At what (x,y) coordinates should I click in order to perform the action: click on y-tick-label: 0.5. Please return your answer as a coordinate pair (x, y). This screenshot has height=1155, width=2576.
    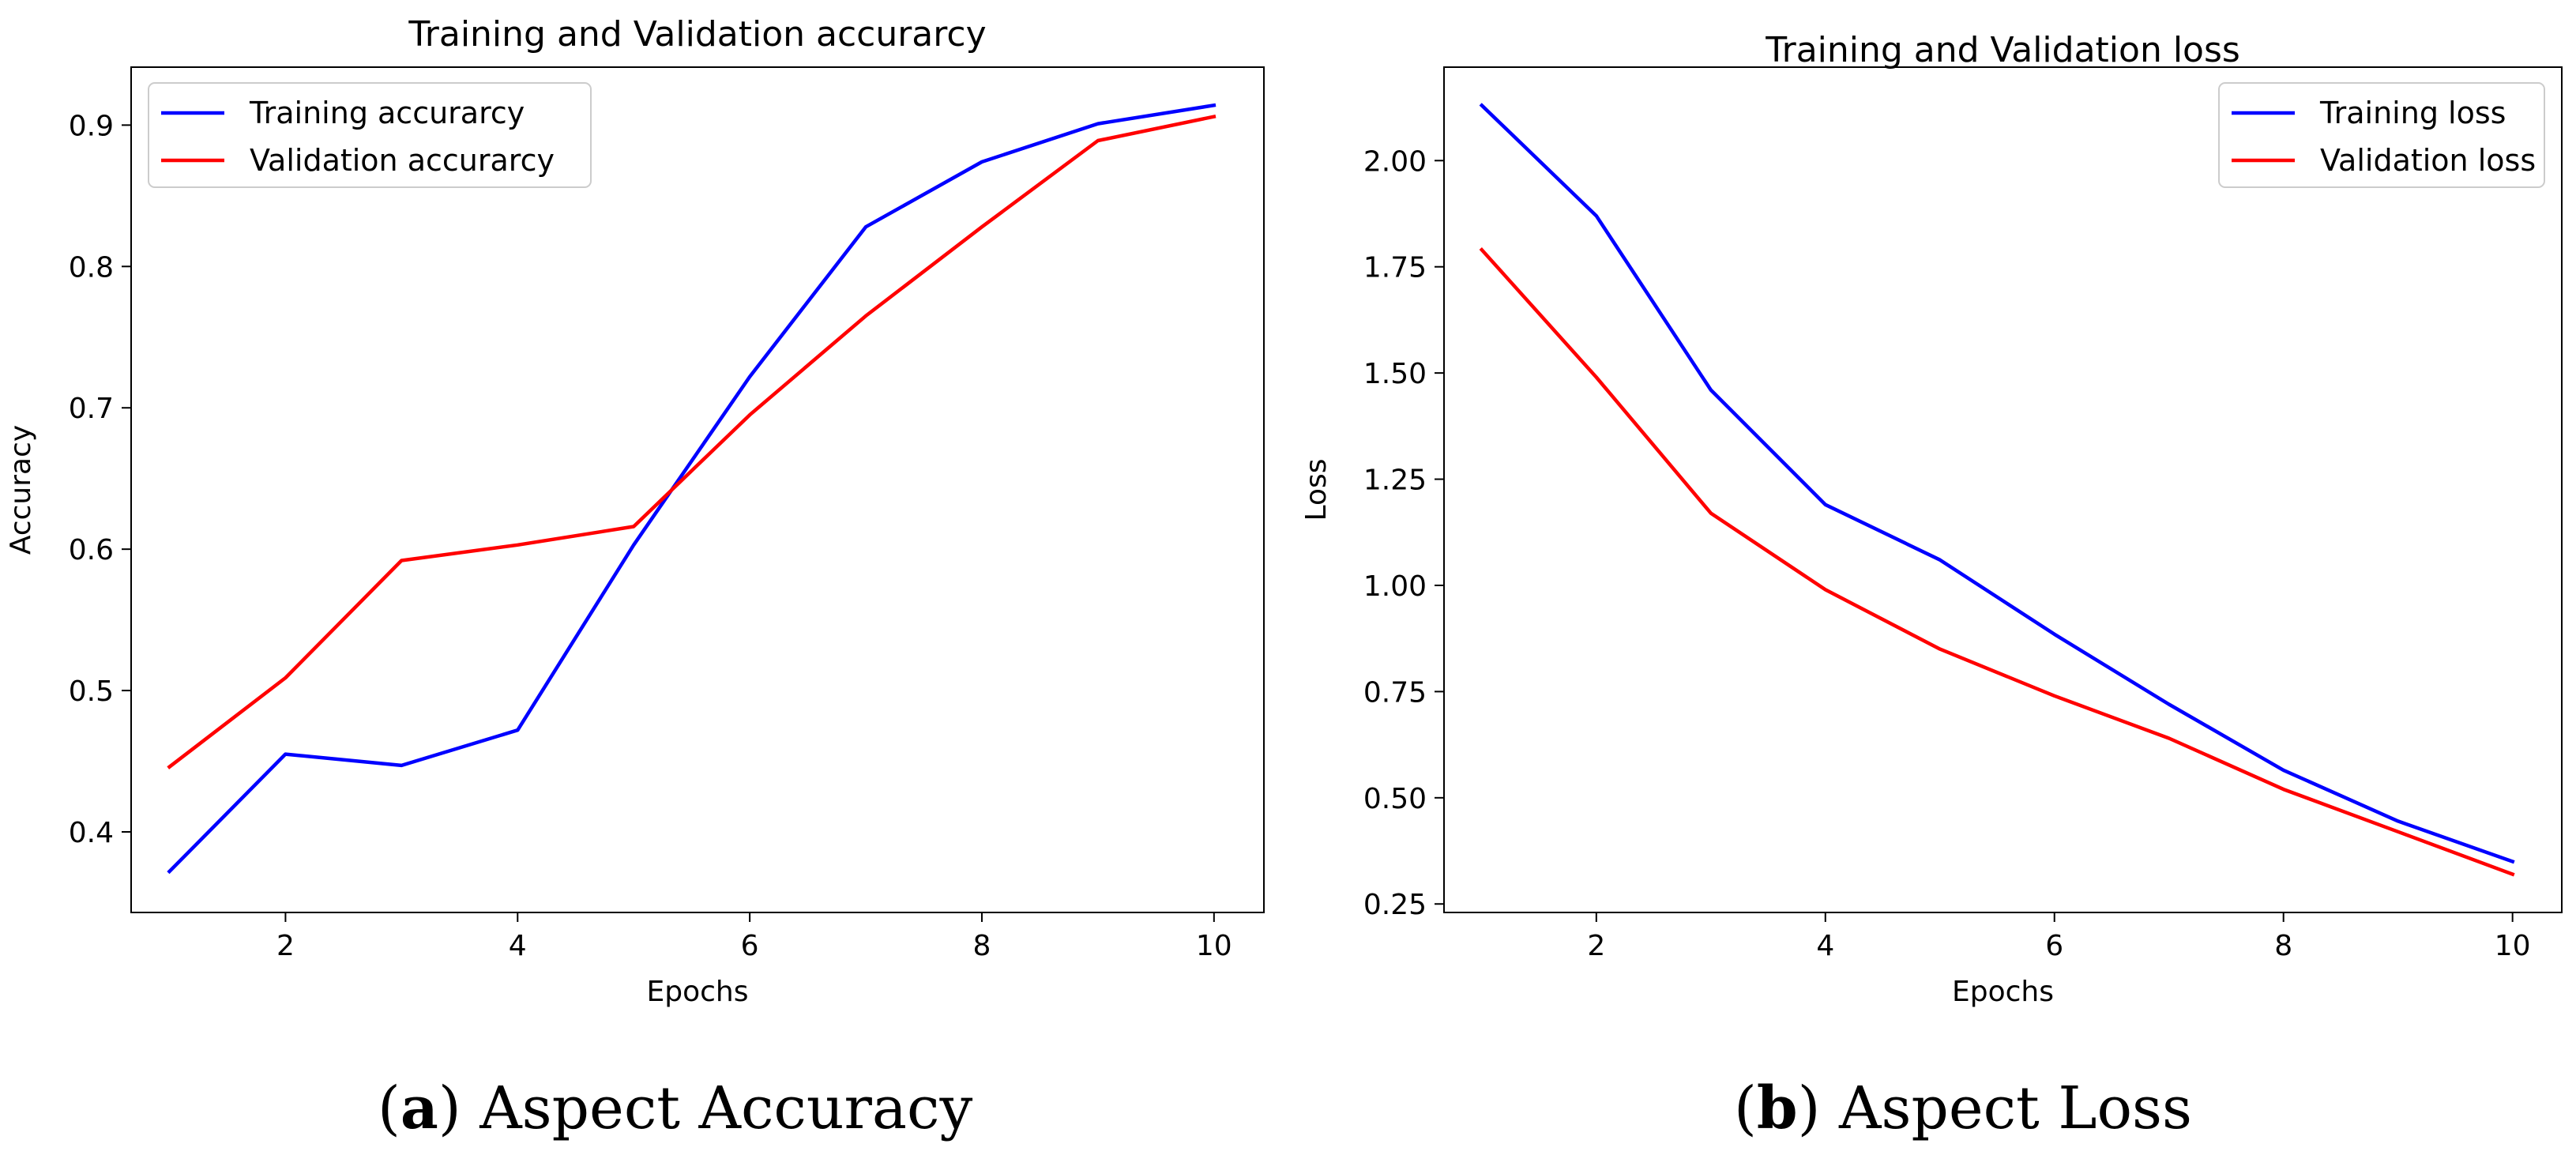
    Looking at the image, I should click on (92, 691).